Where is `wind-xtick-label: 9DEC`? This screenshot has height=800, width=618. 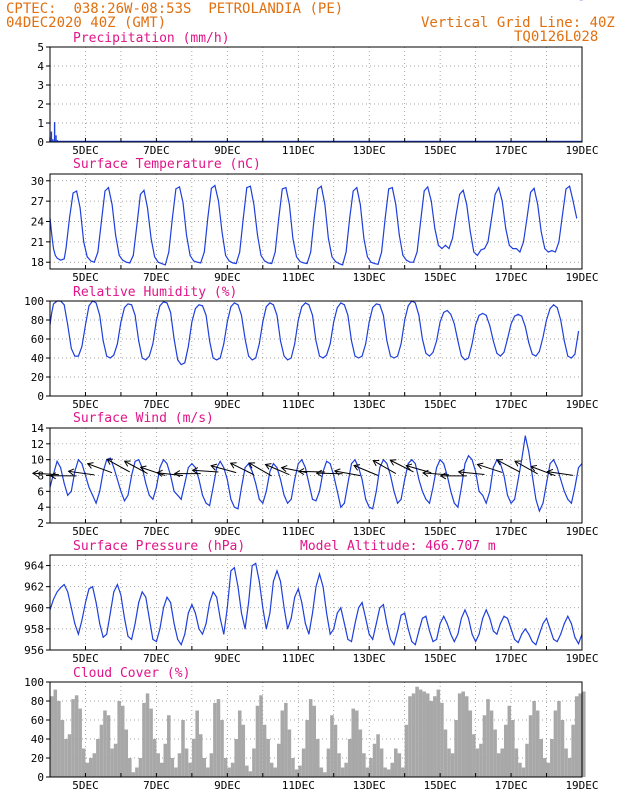
wind-xtick-label: 9DEC is located at coordinates (227, 531).